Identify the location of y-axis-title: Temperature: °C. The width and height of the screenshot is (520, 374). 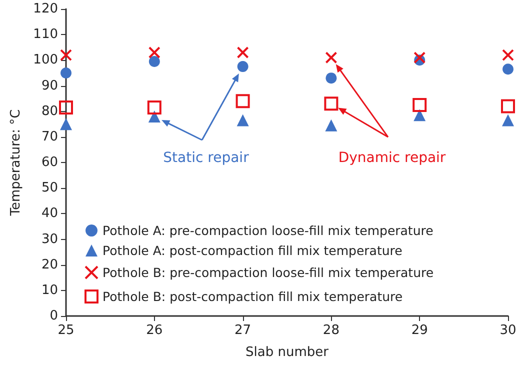
(16, 163).